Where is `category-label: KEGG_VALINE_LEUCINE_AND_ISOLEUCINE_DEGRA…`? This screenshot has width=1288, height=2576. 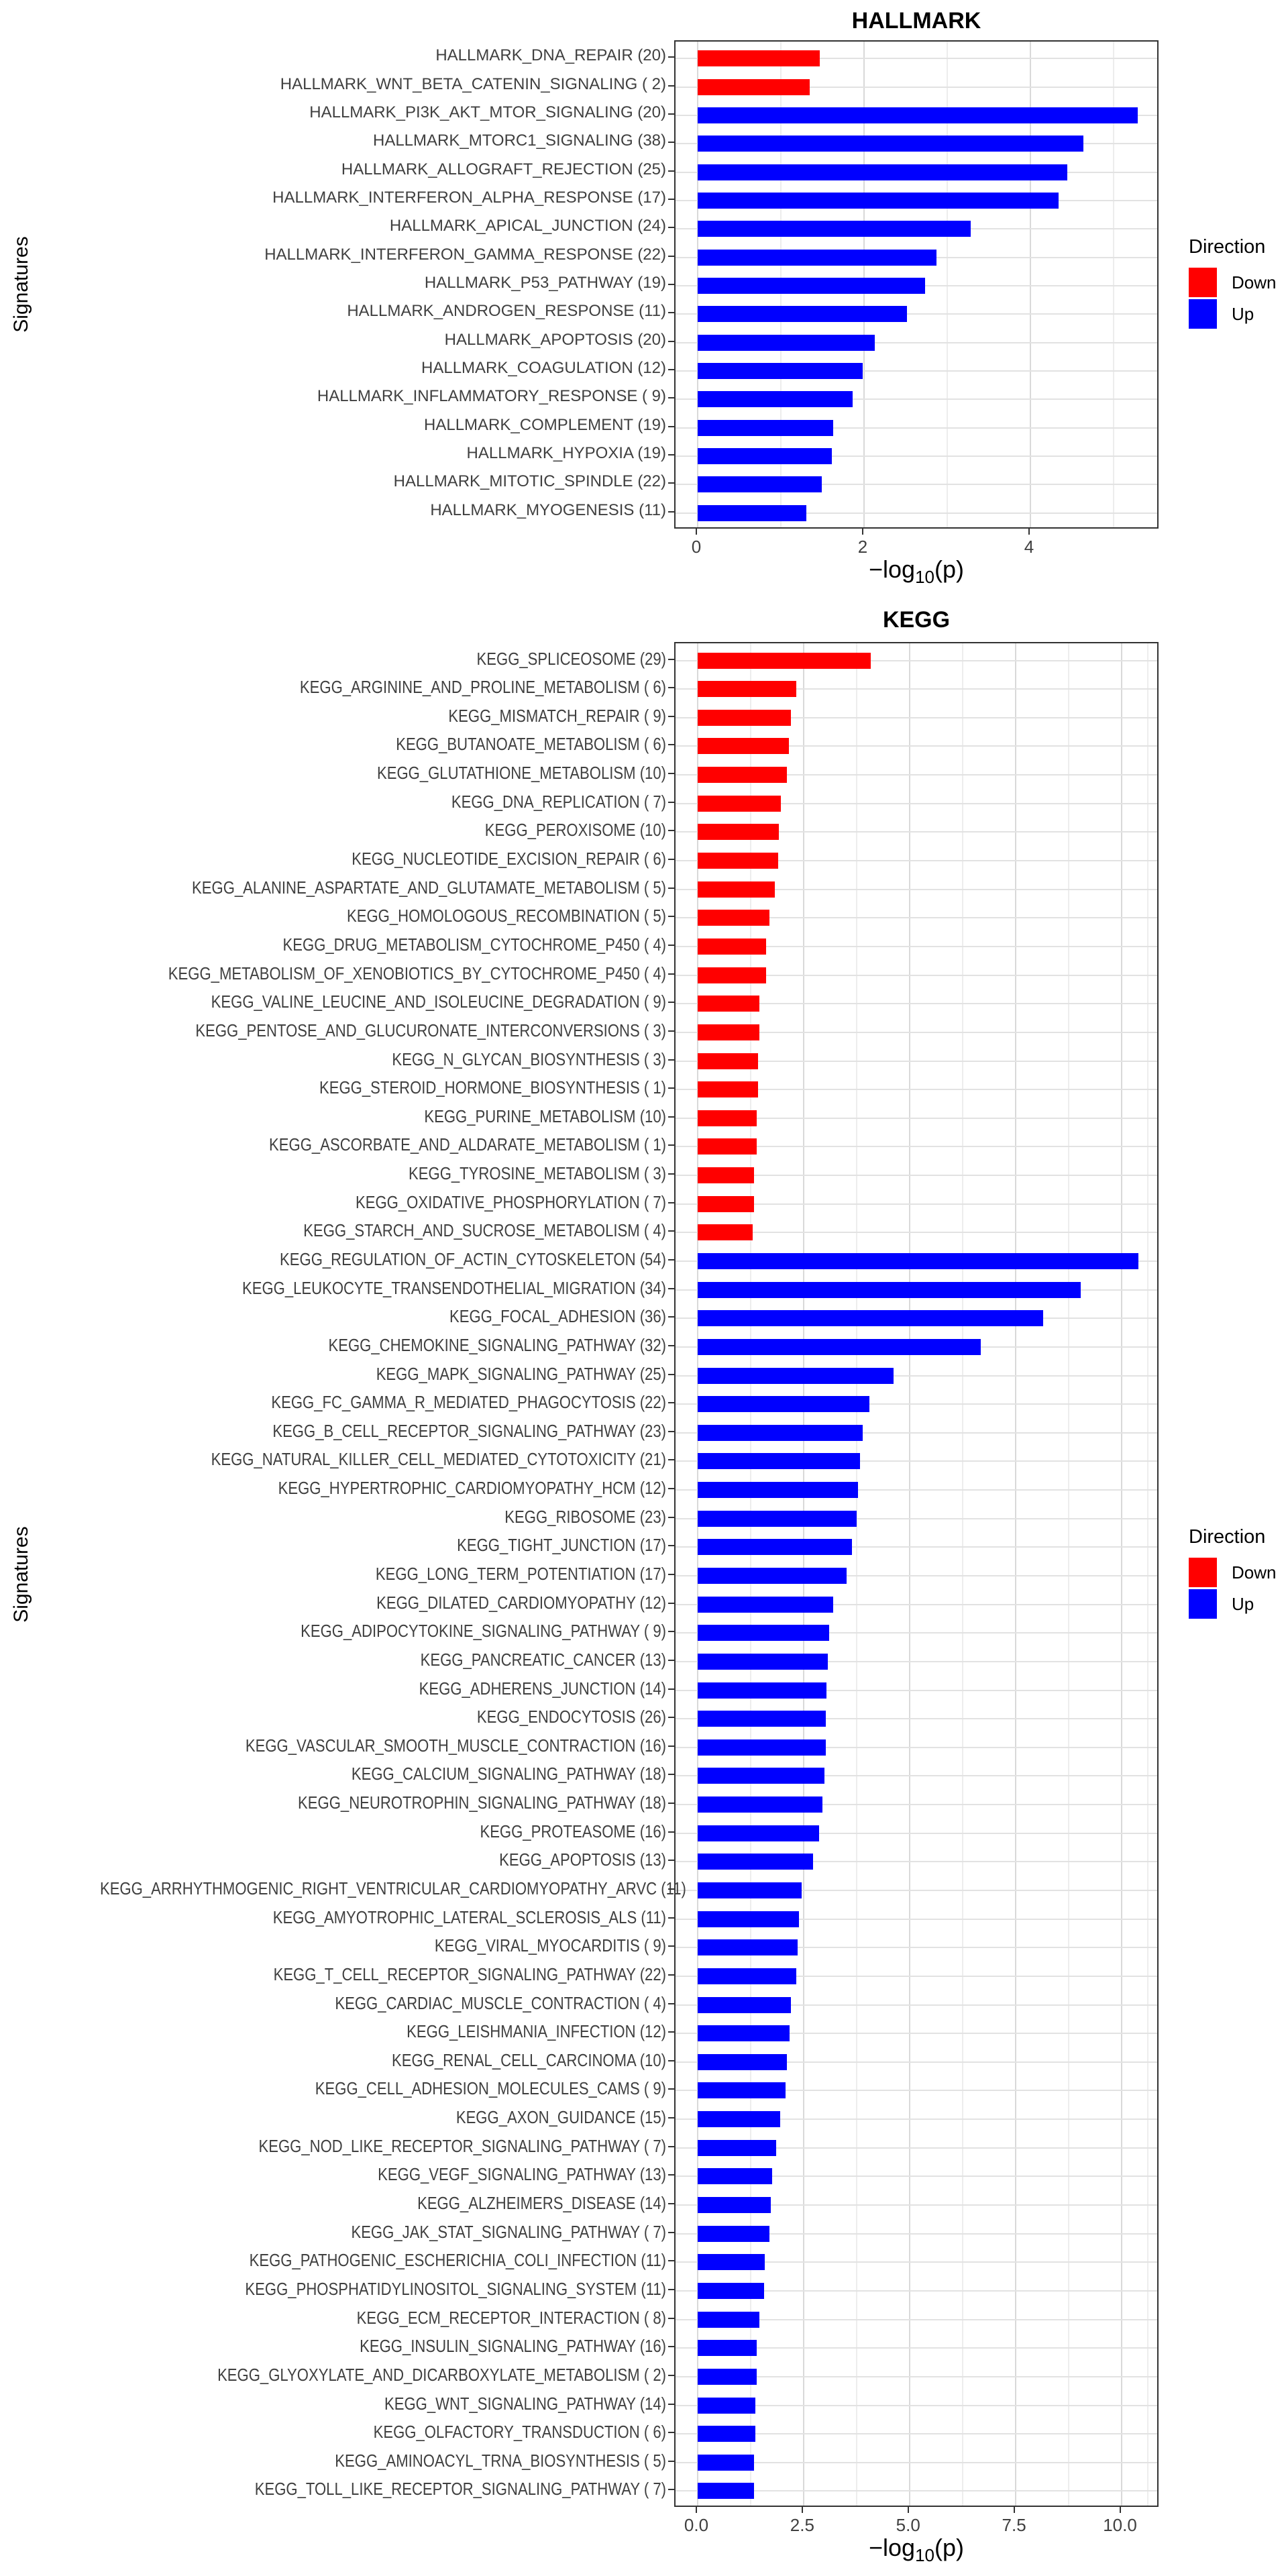 category-label: KEGG_VALINE_LEUCINE_AND_ISOLEUCINE_DEGRA… is located at coordinates (438, 1001).